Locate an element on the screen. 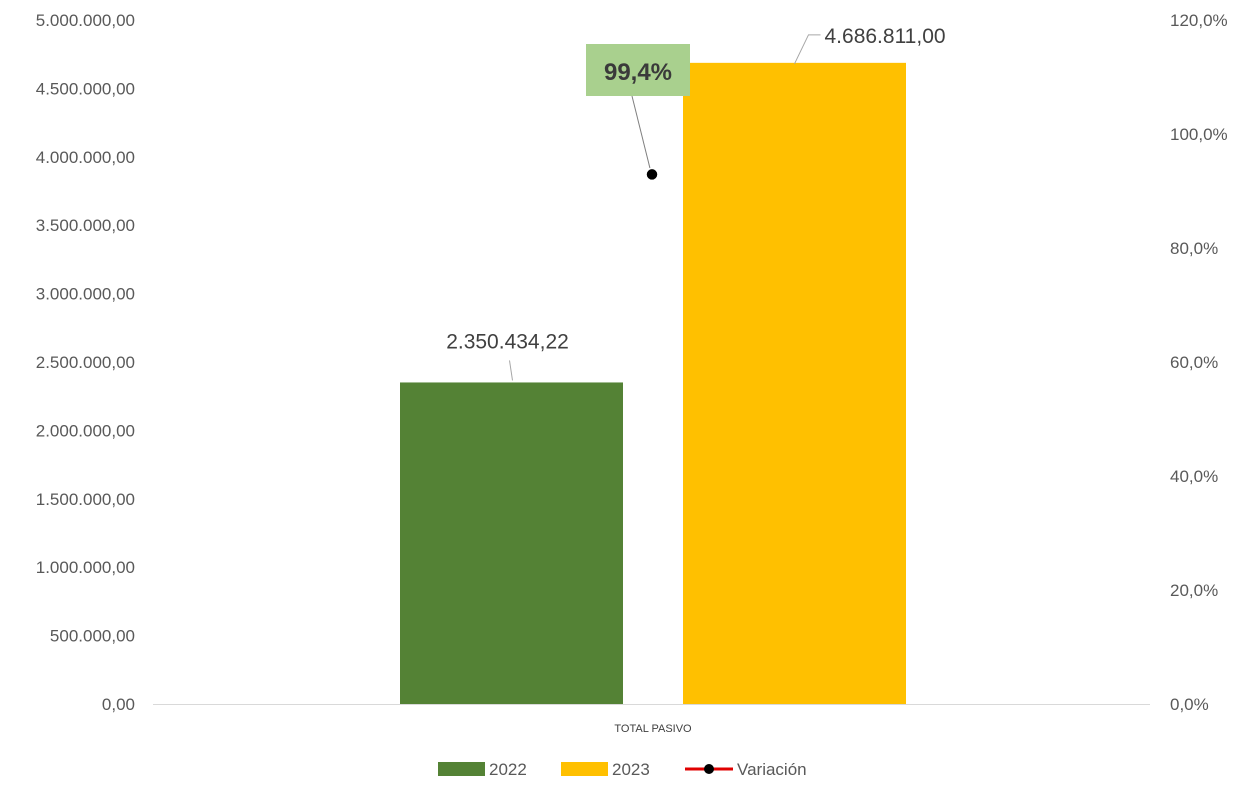 This screenshot has width=1252, height=785. variation-label-box is located at coordinates (638, 70).